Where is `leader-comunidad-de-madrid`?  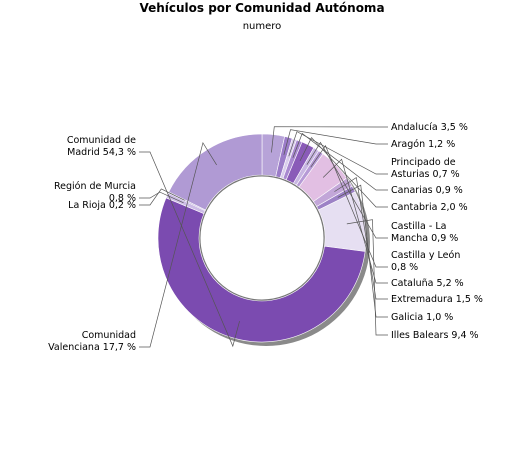 leader-comunidad-de-madrid is located at coordinates (189, 249).